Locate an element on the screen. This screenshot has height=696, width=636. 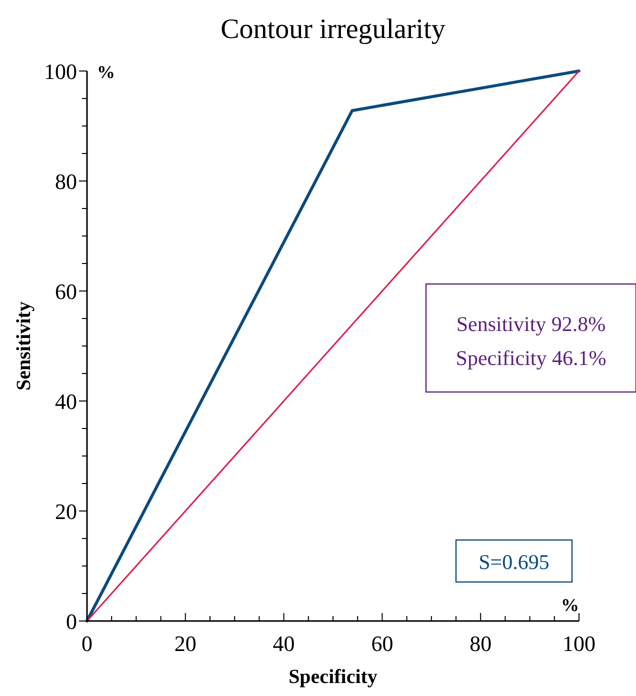
y-tick-label: 60 is located at coordinates (66, 291).